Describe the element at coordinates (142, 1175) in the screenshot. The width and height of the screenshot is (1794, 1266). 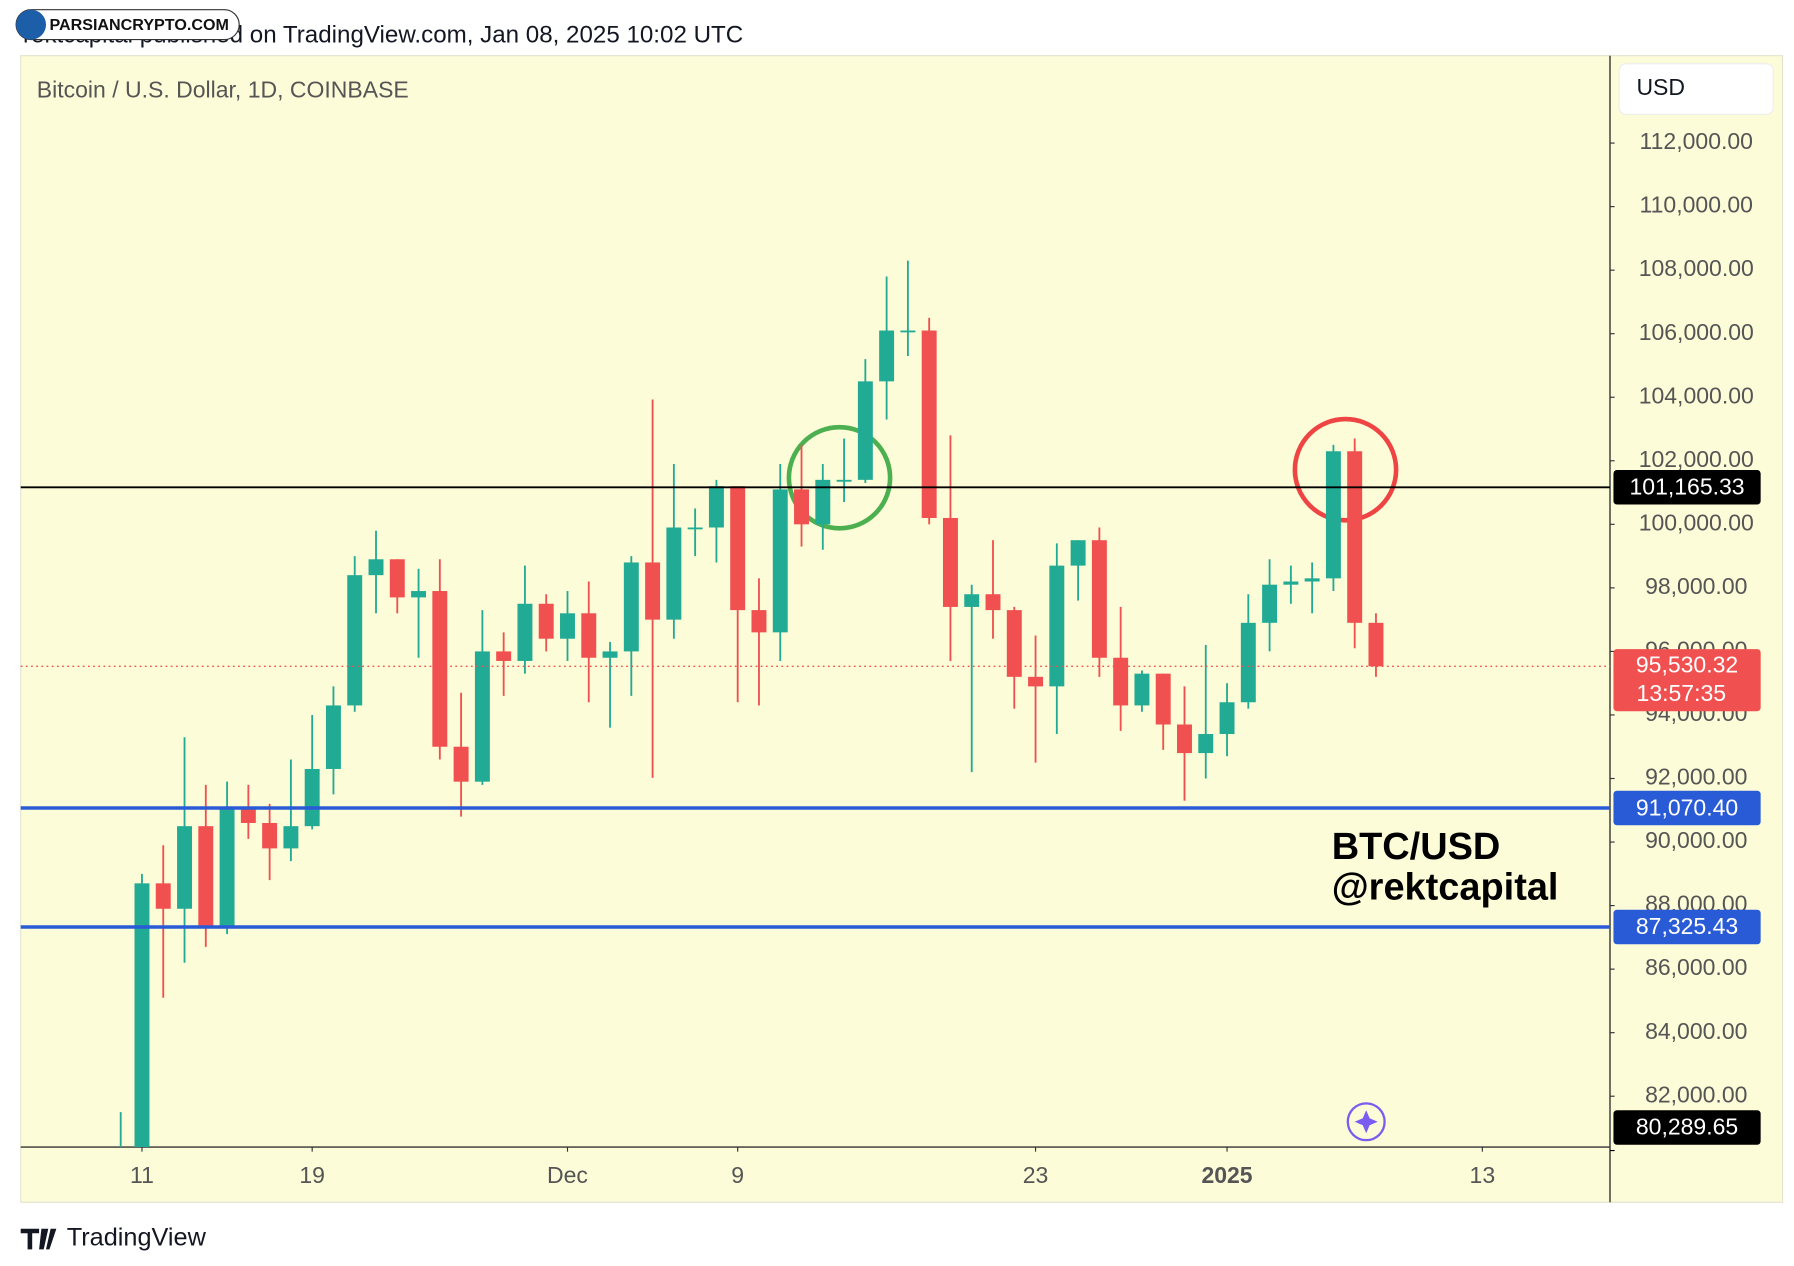
I see `x-tick-label: 11` at that location.